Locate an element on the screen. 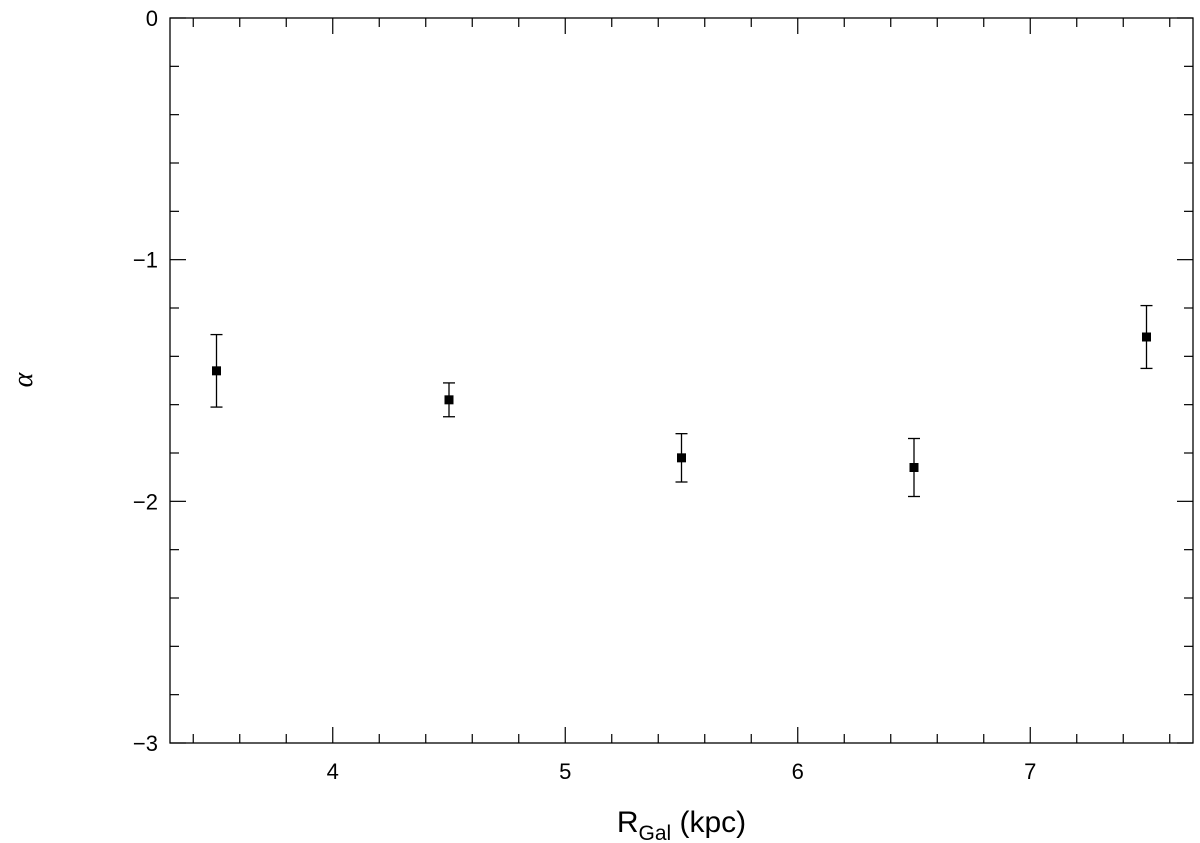 This screenshot has width=1200, height=843. x-tick-label: 5 is located at coordinates (565, 771).